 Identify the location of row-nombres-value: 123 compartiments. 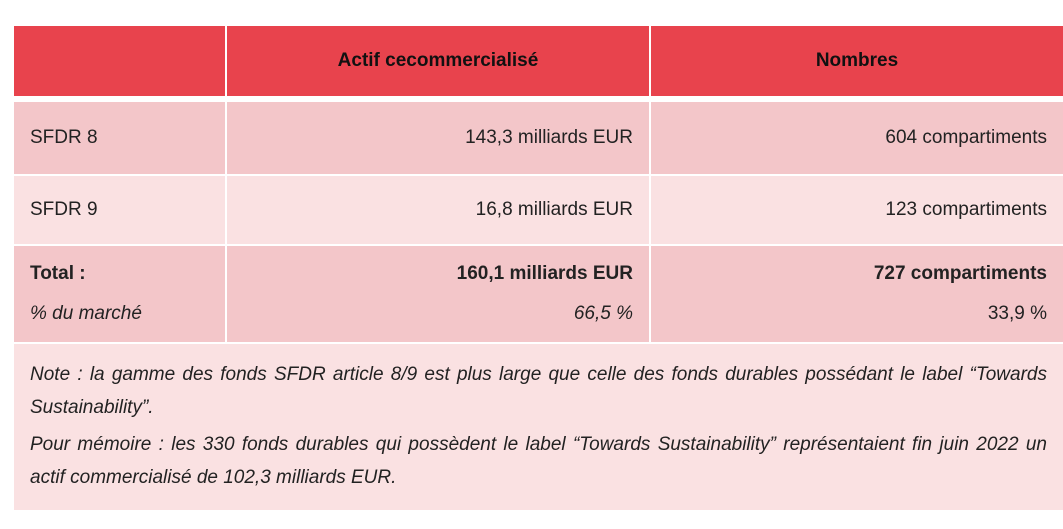
(856, 209).